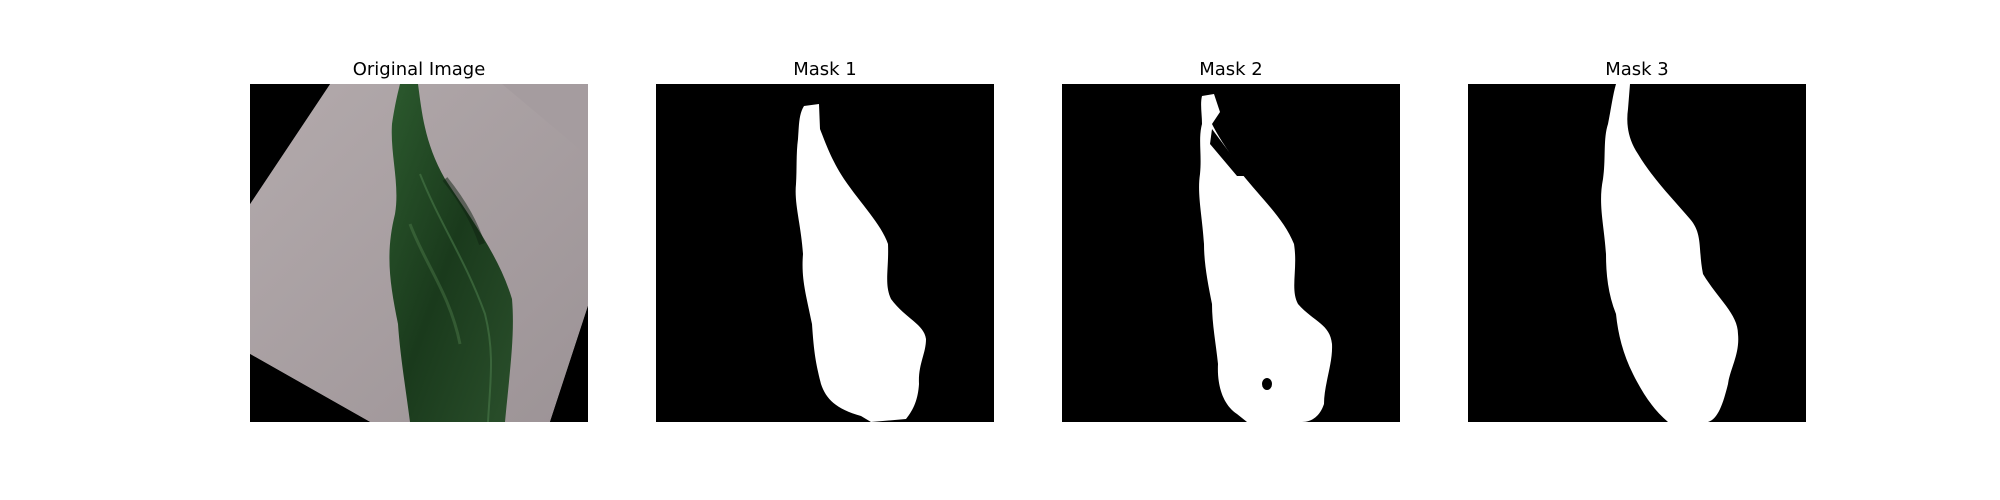 This screenshot has height=500, width=2000. Describe the element at coordinates (825, 69) in the screenshot. I see `panel-title-mask-1: Mask 1` at that location.